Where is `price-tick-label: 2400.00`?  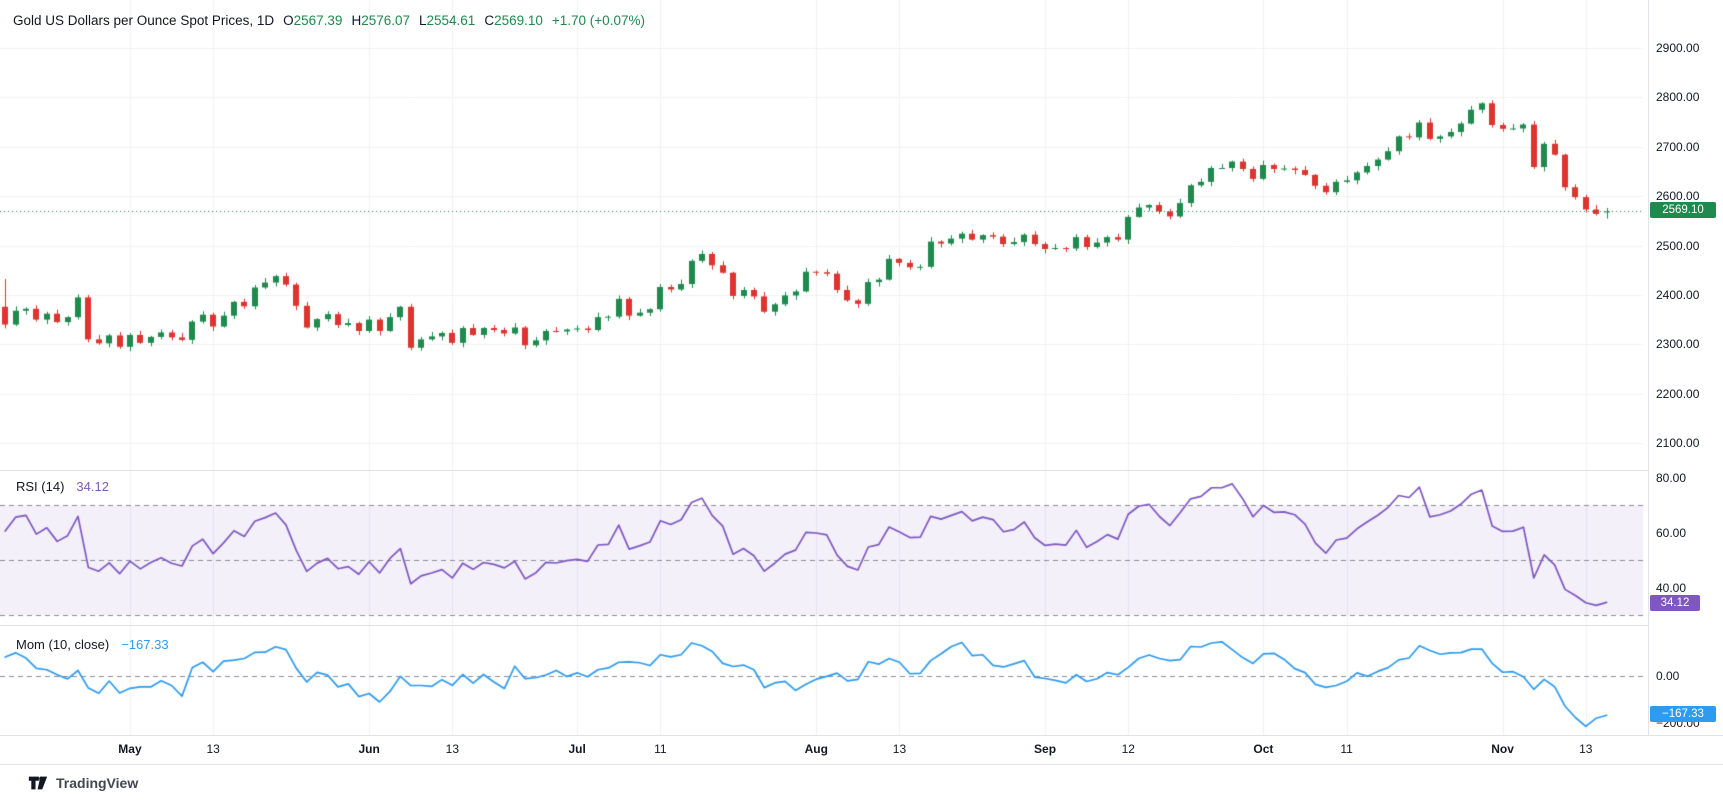
price-tick-label: 2400.00 is located at coordinates (1678, 294).